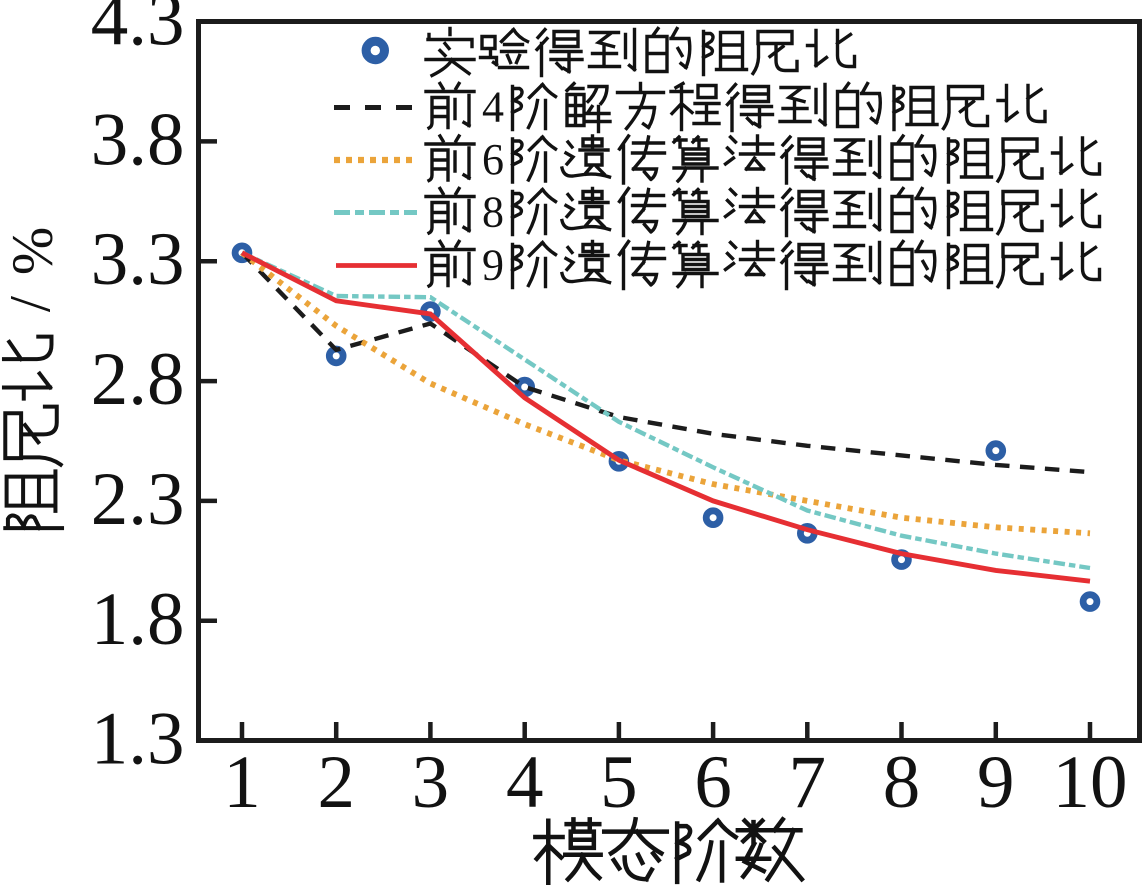  I want to click on svg-text: 10, so click(1090, 782).